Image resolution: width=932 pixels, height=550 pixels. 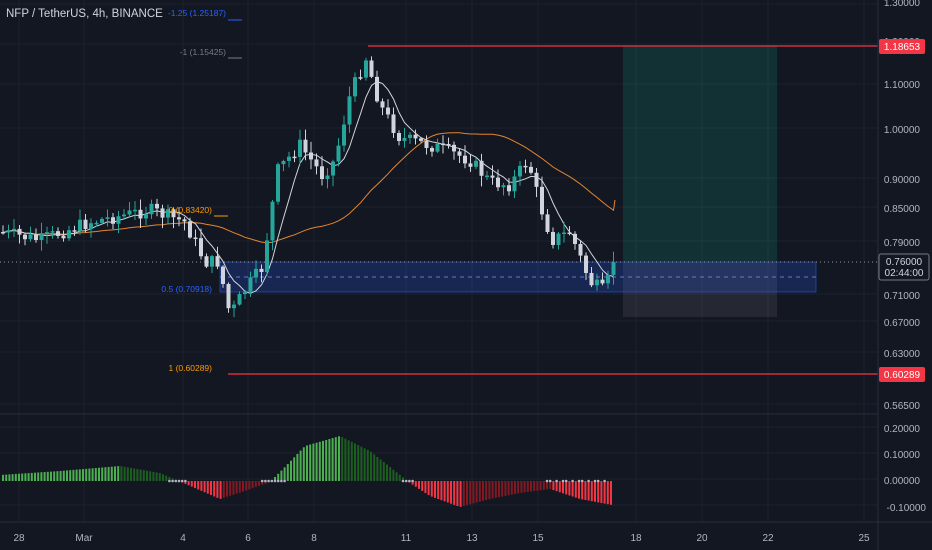 I want to click on stop-zone, so click(x=700, y=289).